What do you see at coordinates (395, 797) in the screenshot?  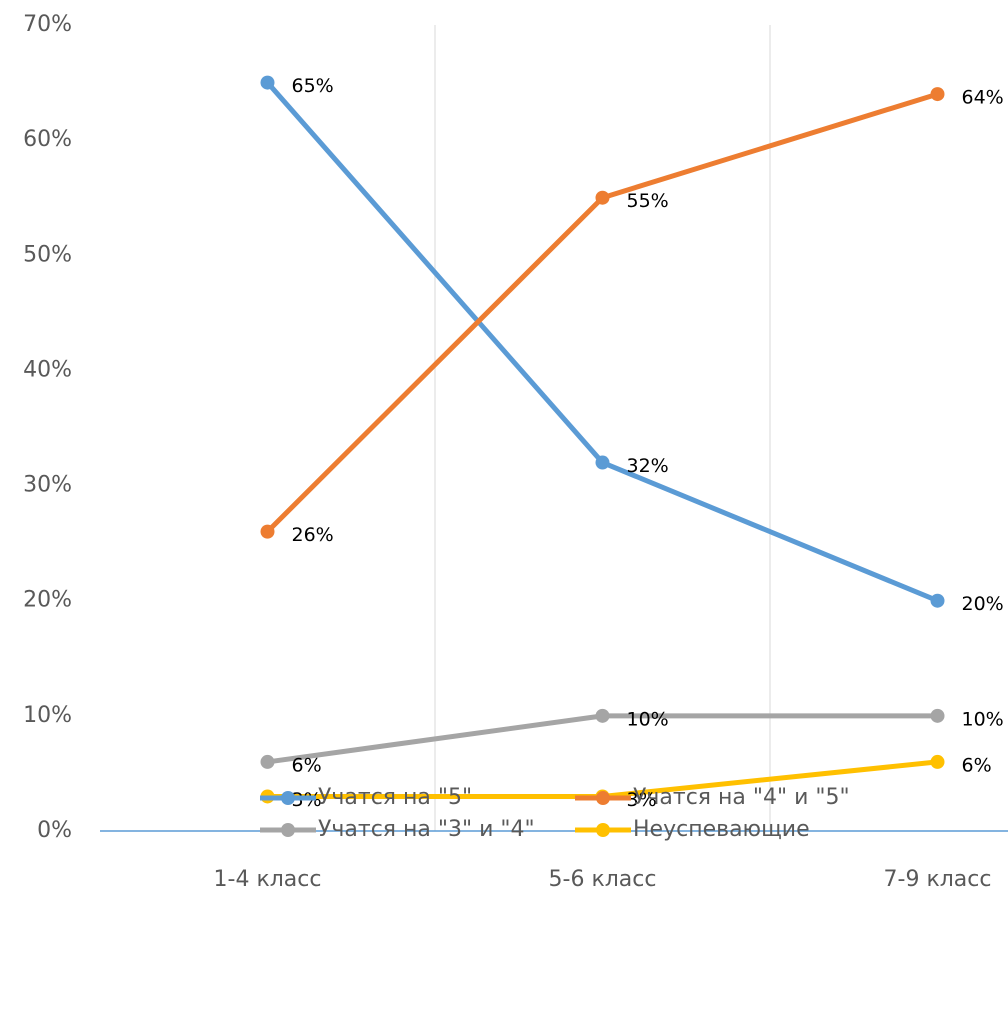 I see `legend-label: Учатся на "5"` at bounding box center [395, 797].